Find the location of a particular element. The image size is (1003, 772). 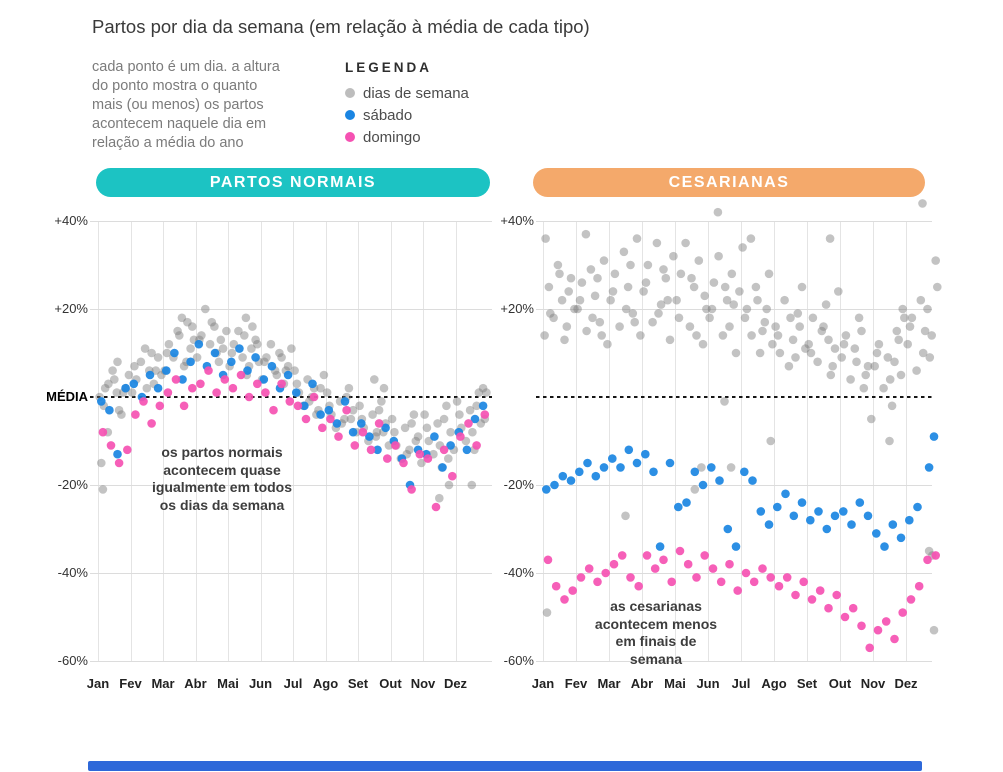

y-tick-label: -40% is located at coordinates (518, 572).